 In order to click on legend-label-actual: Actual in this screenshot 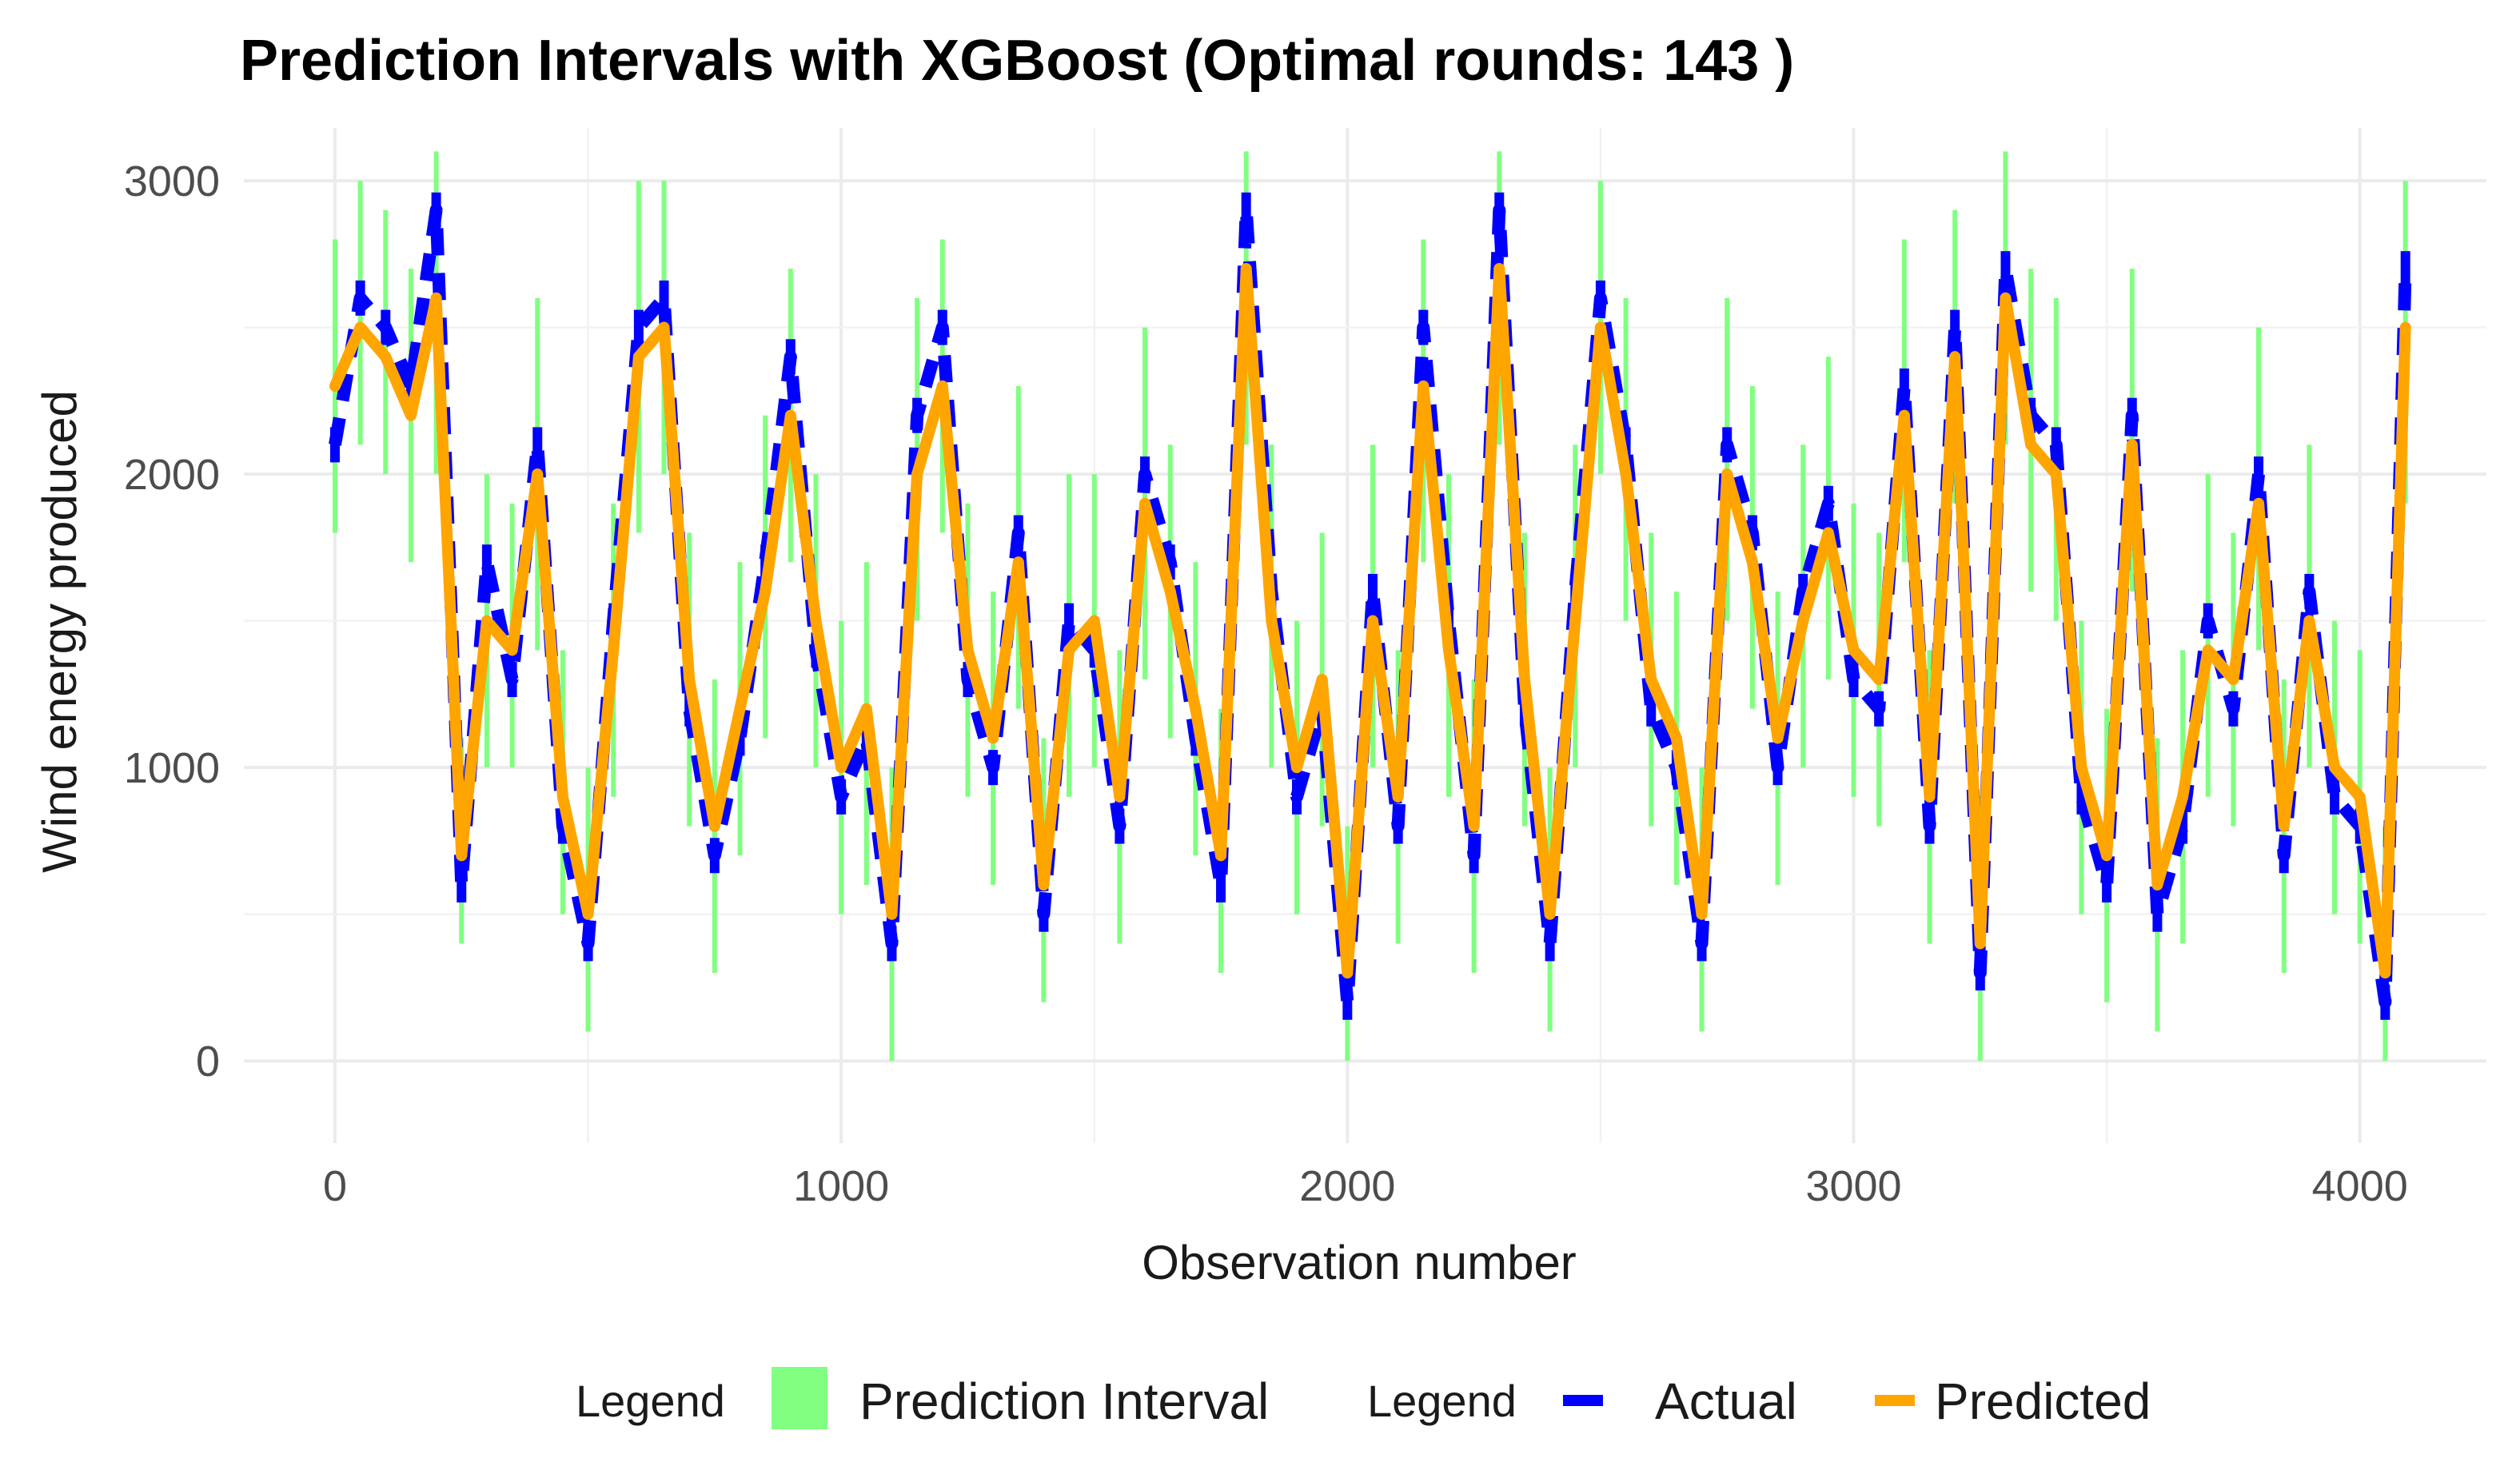, I will do `click(1726, 1401)`.